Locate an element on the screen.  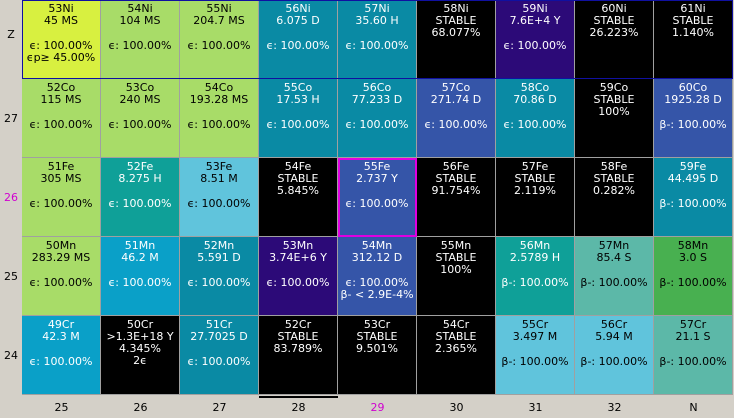
abundance: 68.077% is located at coordinates (456, 32).